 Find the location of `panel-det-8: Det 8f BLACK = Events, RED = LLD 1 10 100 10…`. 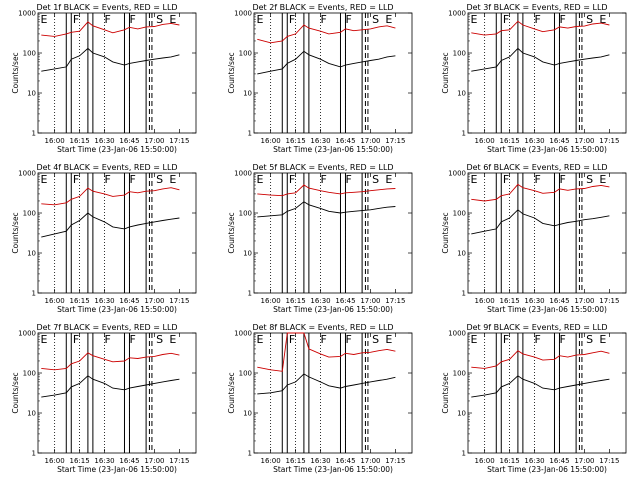

panel-det-8: Det 8f BLACK = Events, RED = LLD 1 10 100 10… is located at coordinates (320, 398).